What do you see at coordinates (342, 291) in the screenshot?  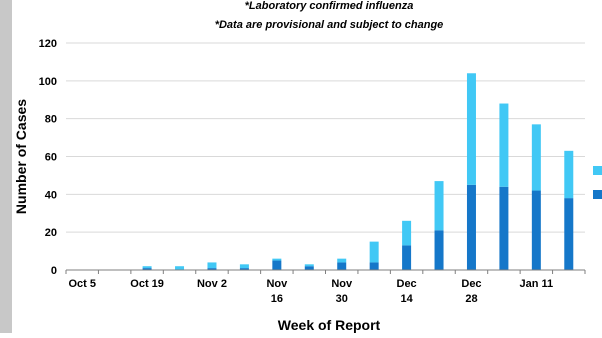 I see `x-tick-label: Nov 30` at bounding box center [342, 291].